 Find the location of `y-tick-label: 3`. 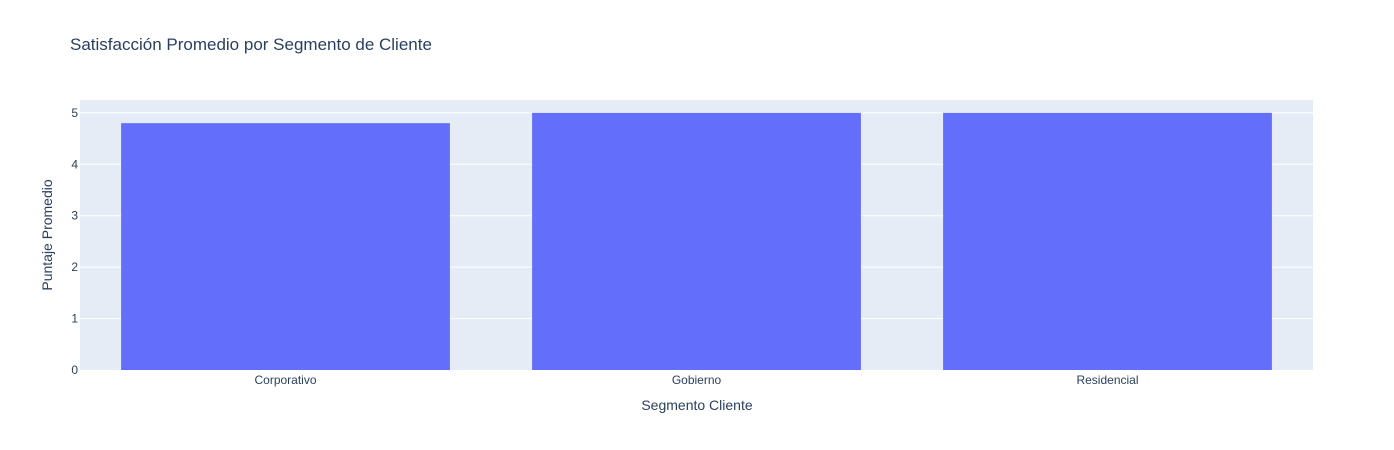

y-tick-label: 3 is located at coordinates (74, 216).